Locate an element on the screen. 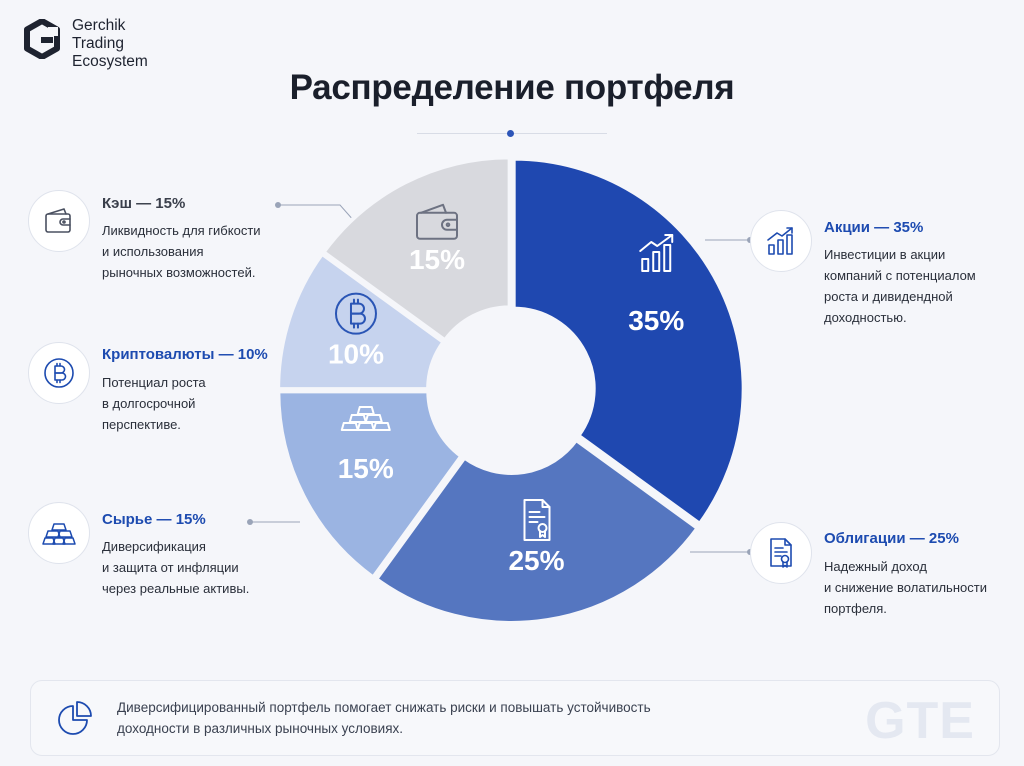  brand-line-3: Ecosystem is located at coordinates (110, 61).